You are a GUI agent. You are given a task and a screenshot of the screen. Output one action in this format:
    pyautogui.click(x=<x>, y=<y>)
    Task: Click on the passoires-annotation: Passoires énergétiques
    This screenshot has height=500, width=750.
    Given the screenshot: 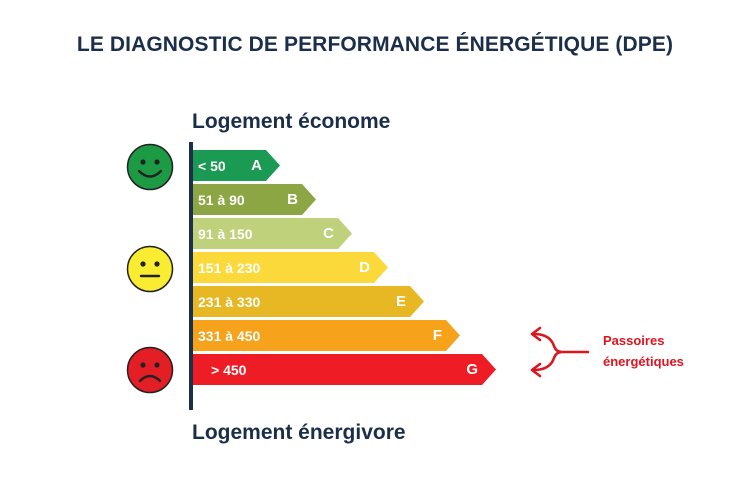 What is the action you would take?
    pyautogui.click(x=643, y=351)
    